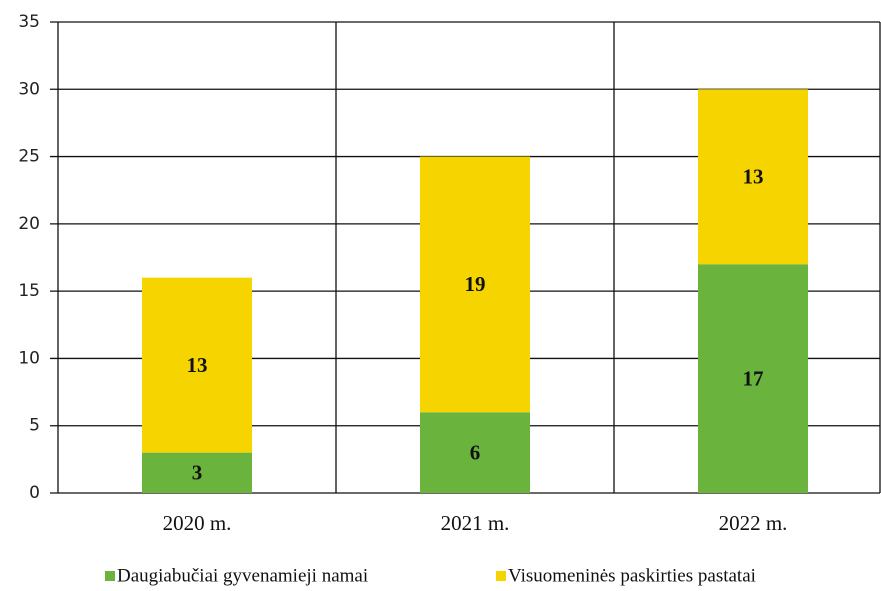 This screenshot has height=591, width=881. Describe the element at coordinates (632, 575) in the screenshot. I see `legend-label: Visuomeninės paskirties pastatai` at that location.